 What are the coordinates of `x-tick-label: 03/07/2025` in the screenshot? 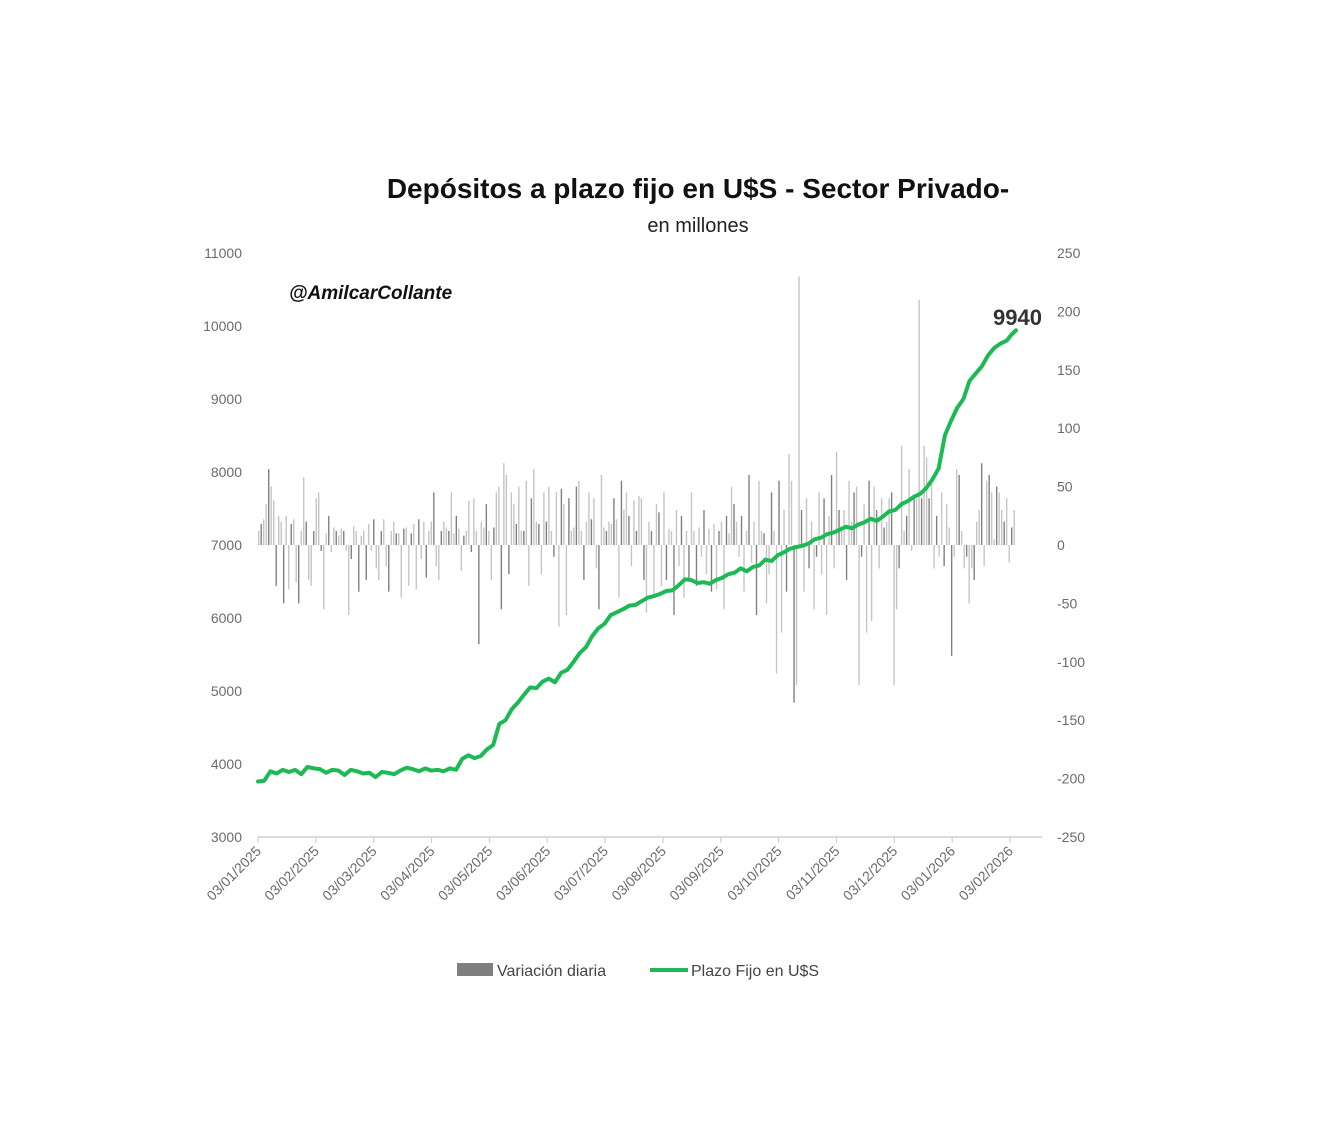 It's located at (580, 873).